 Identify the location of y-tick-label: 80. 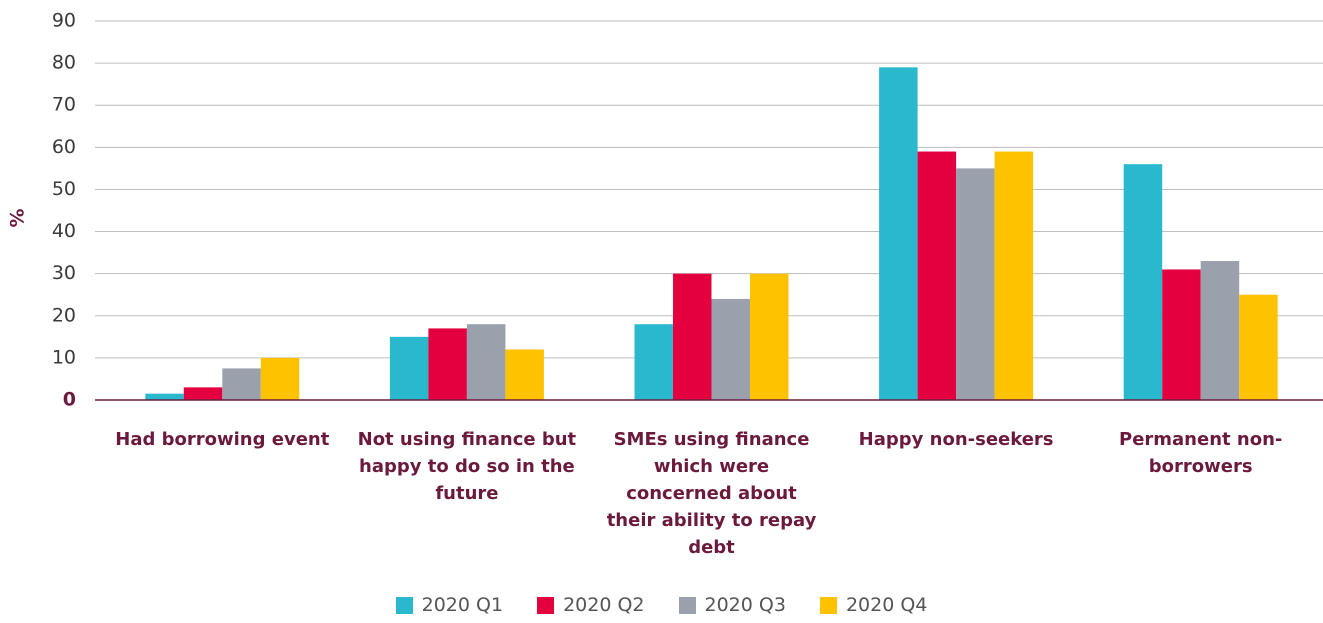
(64, 63).